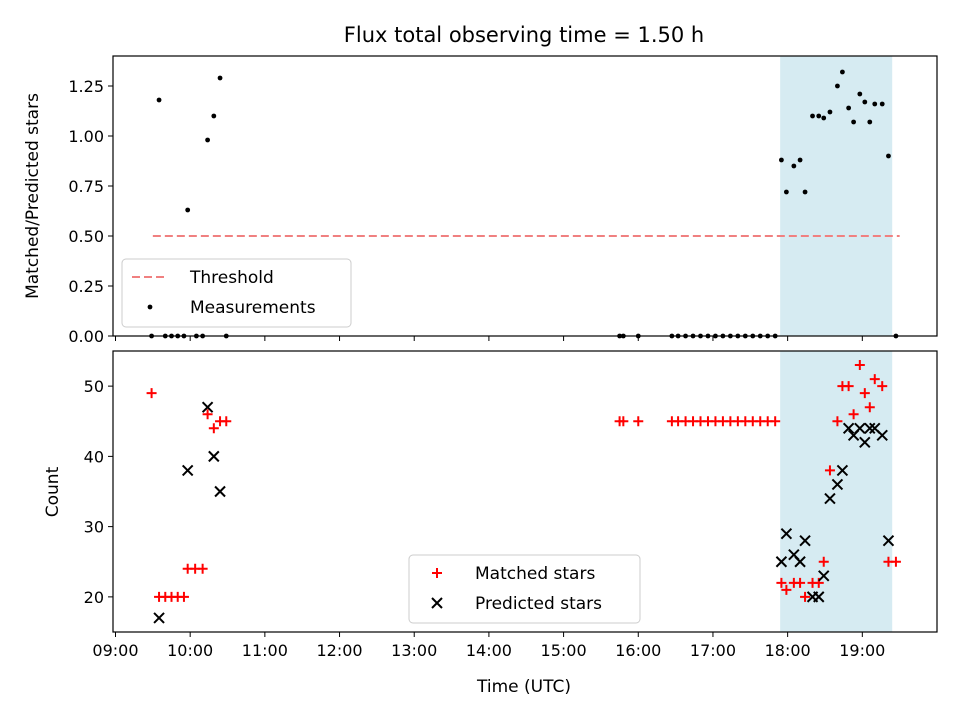 The image size is (960, 720). What do you see at coordinates (150, 307) in the screenshot?
I see `legend-measurements-swatch` at bounding box center [150, 307].